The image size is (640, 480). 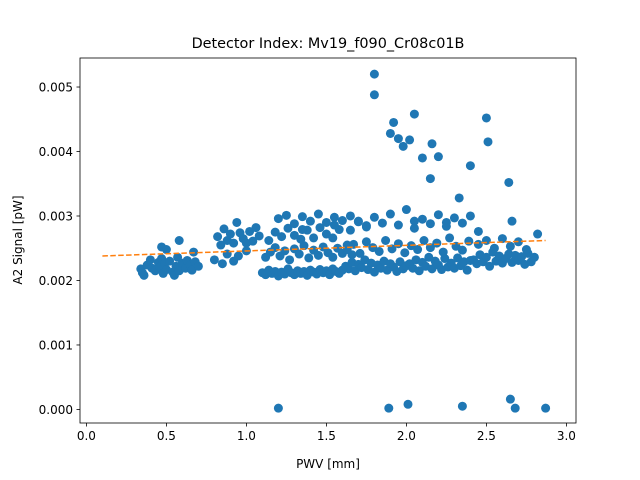 What do you see at coordinates (326, 436) in the screenshot?
I see `x-tick-label: 1.5` at bounding box center [326, 436].